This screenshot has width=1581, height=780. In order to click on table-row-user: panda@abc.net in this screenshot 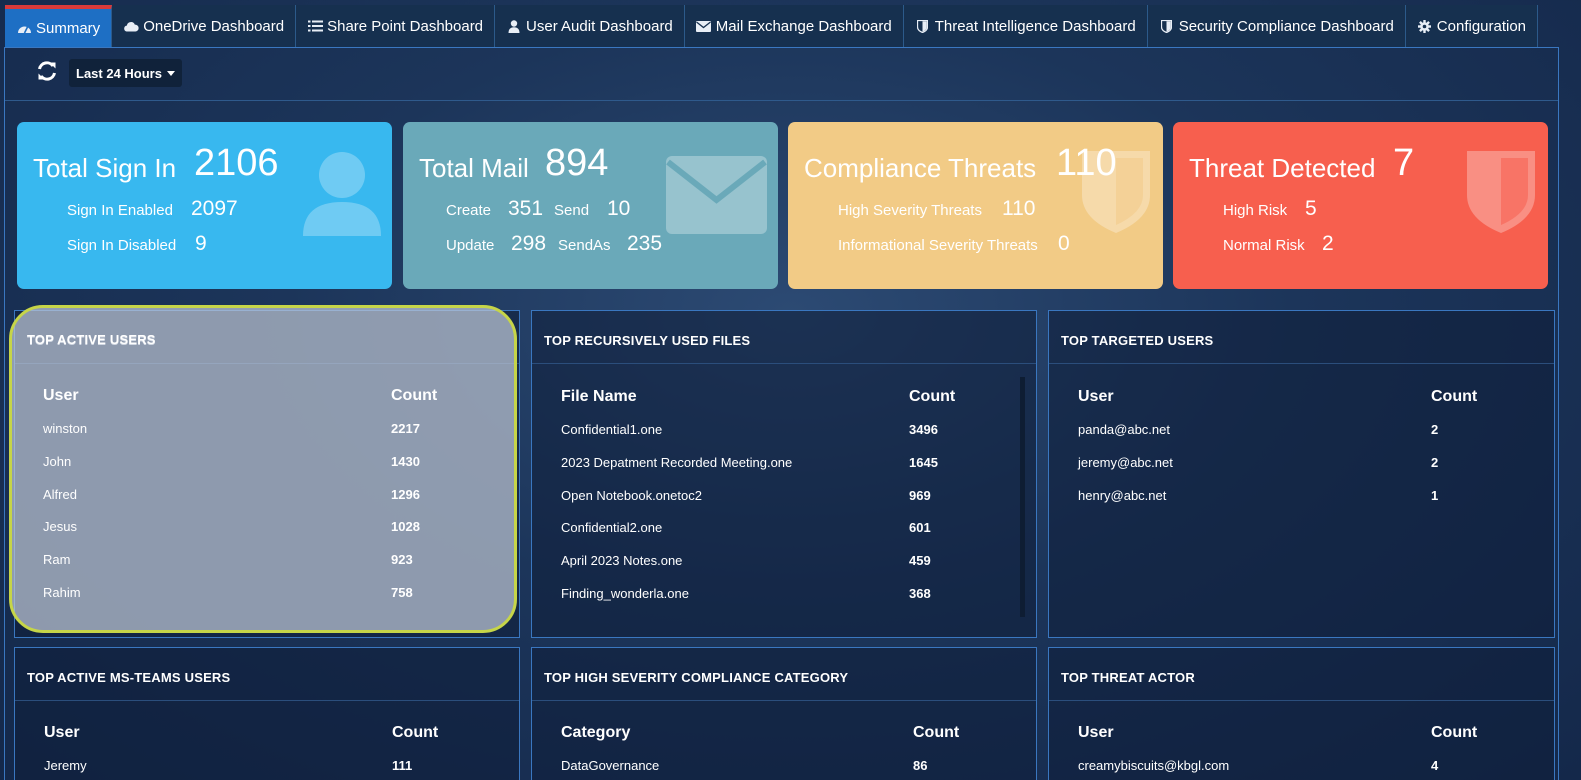, I will do `click(1124, 429)`.